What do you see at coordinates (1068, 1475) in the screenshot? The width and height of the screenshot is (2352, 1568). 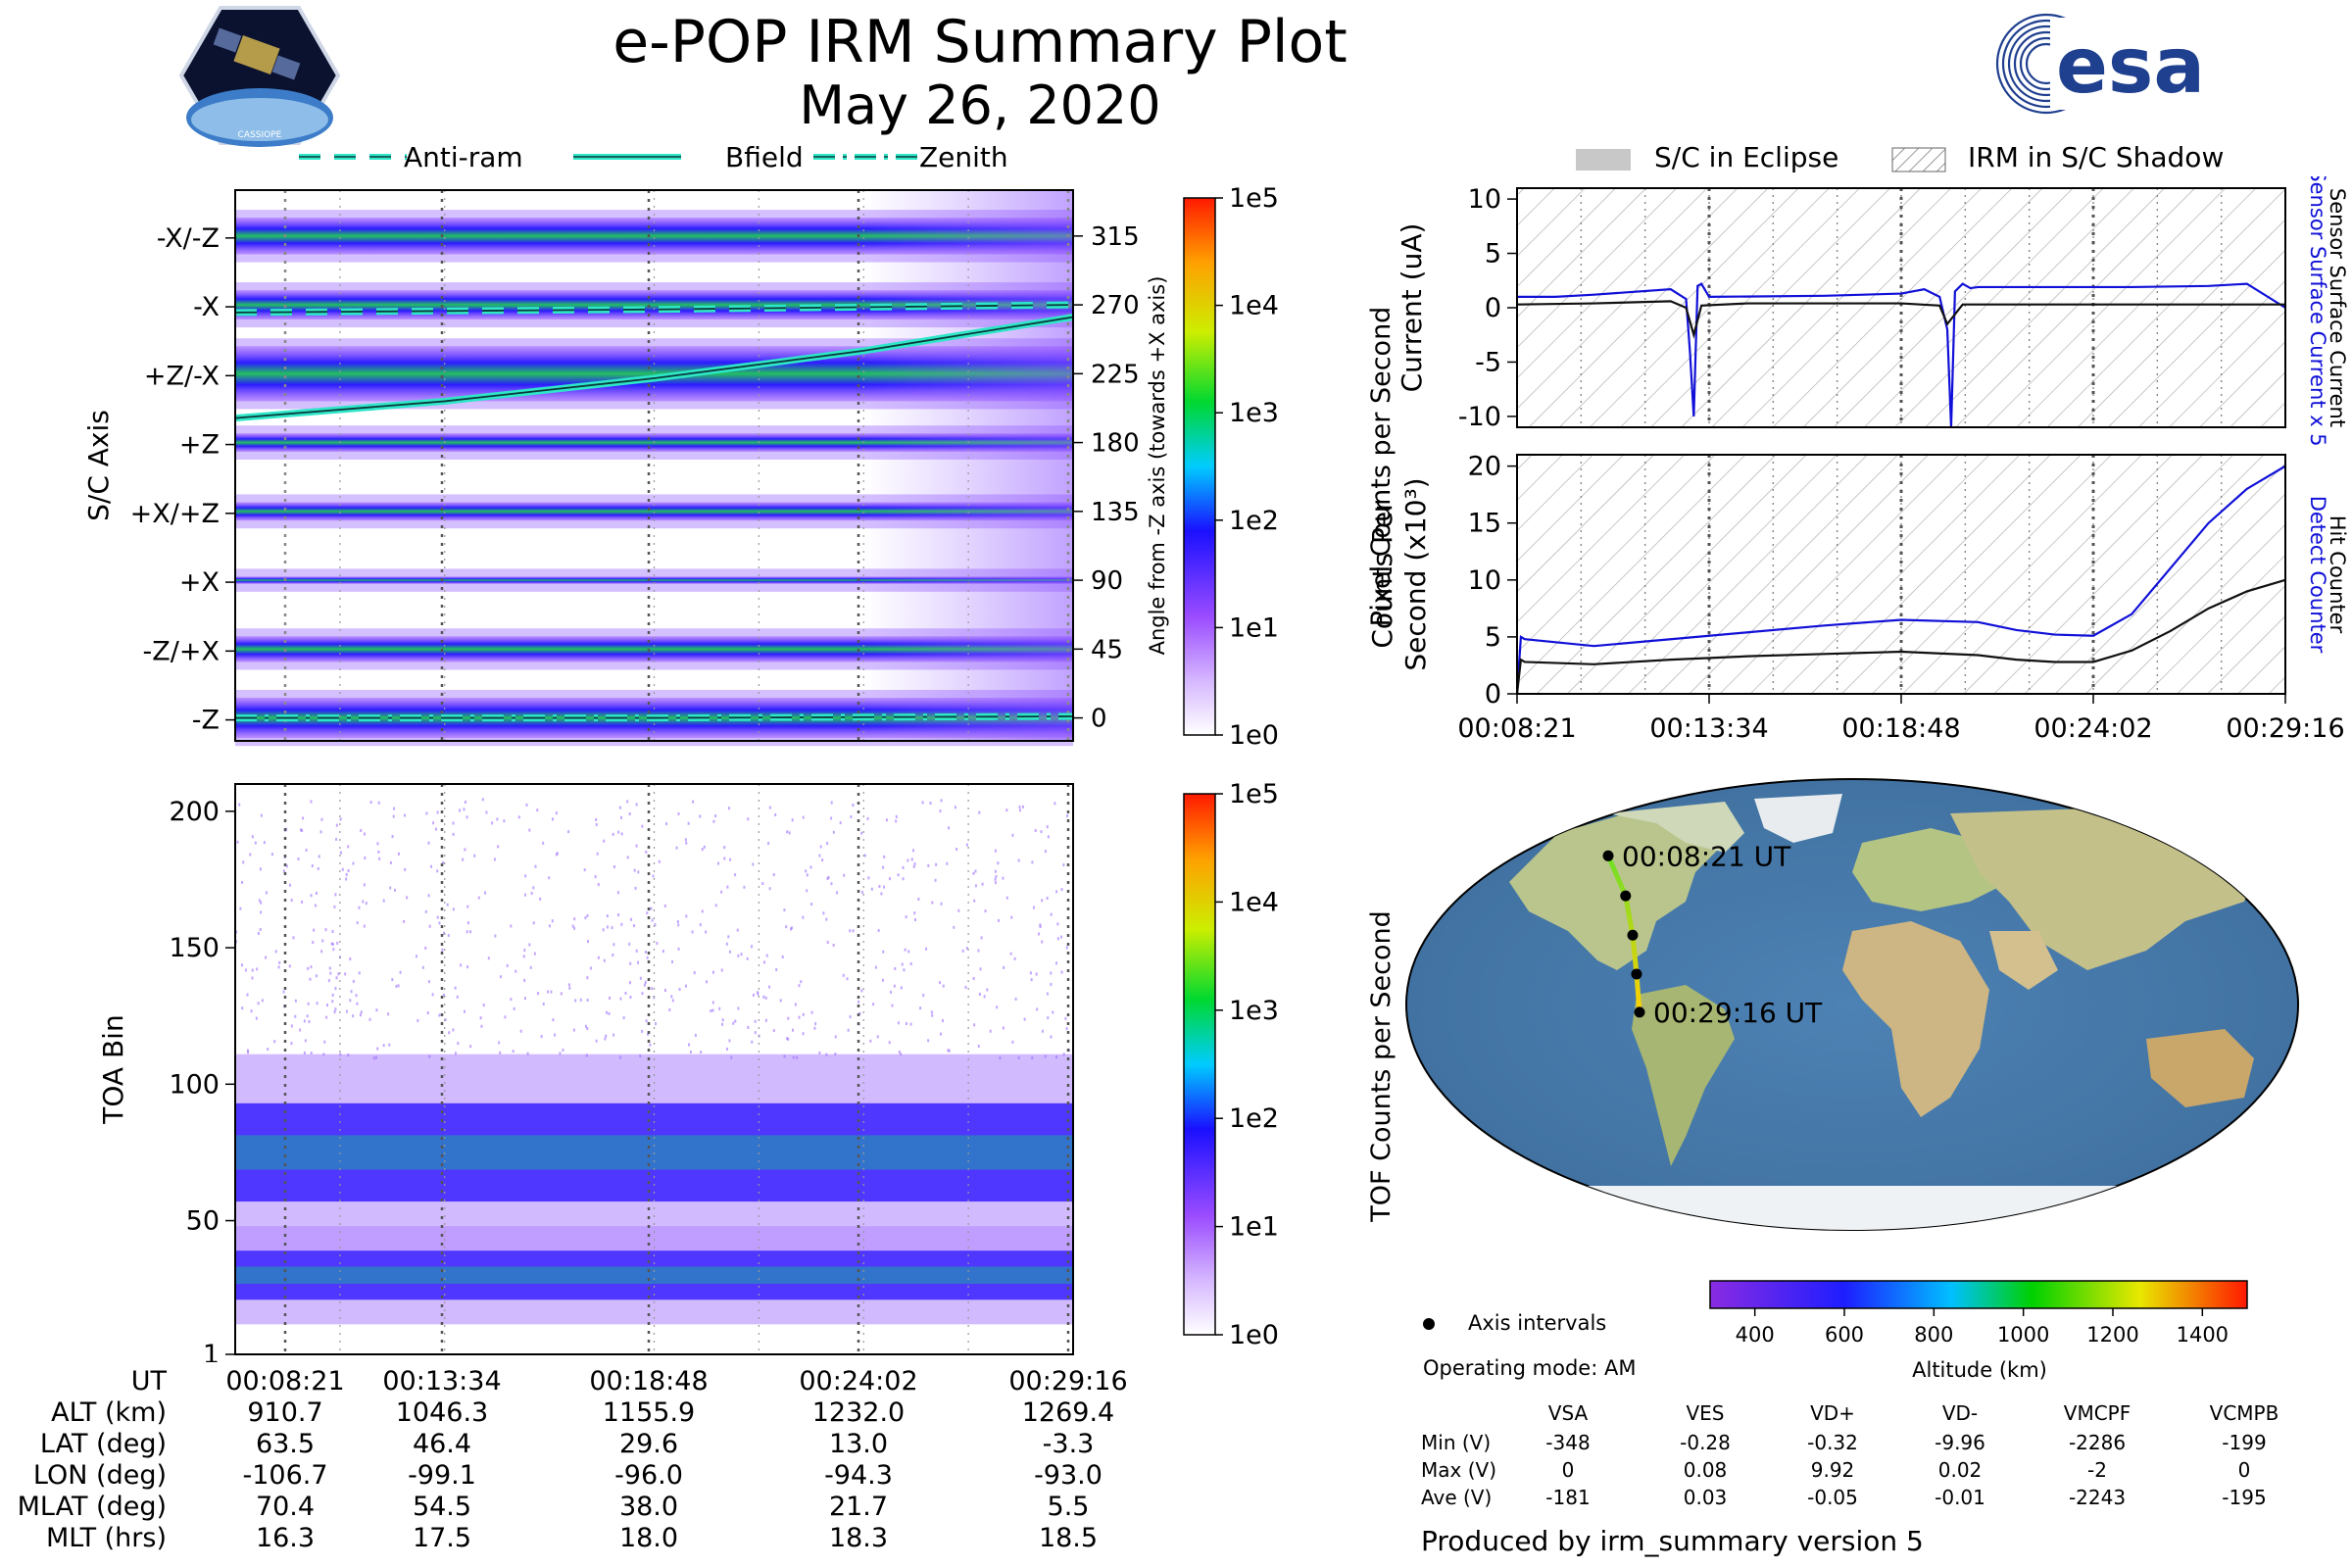 I see `orbit-cell: -93.0` at bounding box center [1068, 1475].